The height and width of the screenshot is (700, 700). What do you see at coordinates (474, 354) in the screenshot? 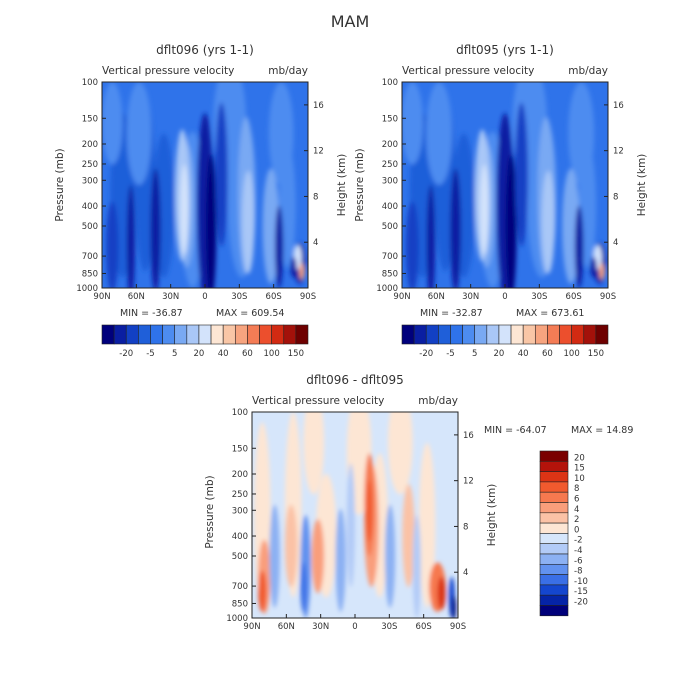
I see `colorbar-label: 5` at bounding box center [474, 354].